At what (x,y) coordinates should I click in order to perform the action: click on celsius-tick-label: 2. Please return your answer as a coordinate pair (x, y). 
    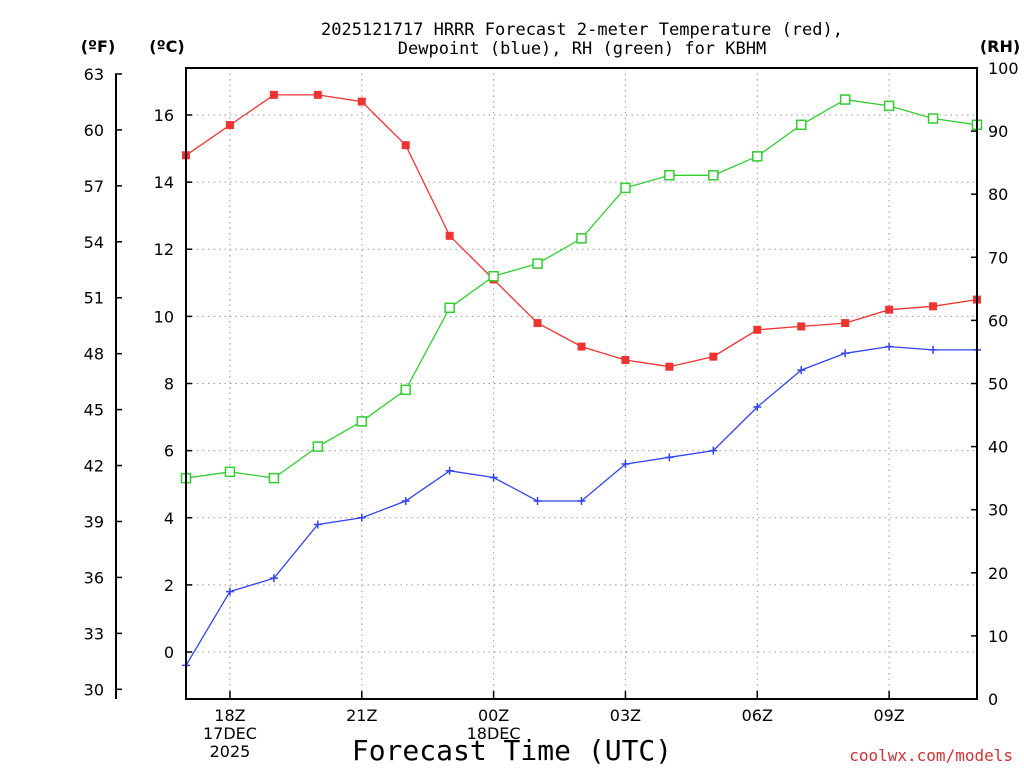
    Looking at the image, I should click on (169, 585).